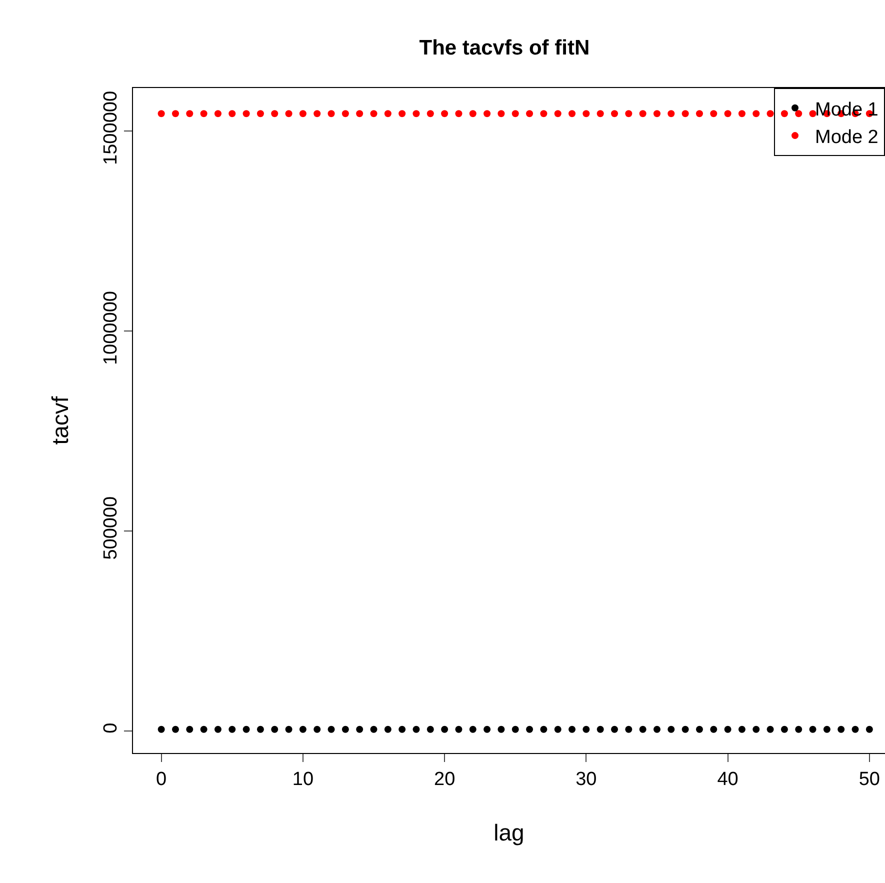 The image size is (885, 883). Describe the element at coordinates (111, 528) in the screenshot. I see `y-tick-label: 500000` at that location.